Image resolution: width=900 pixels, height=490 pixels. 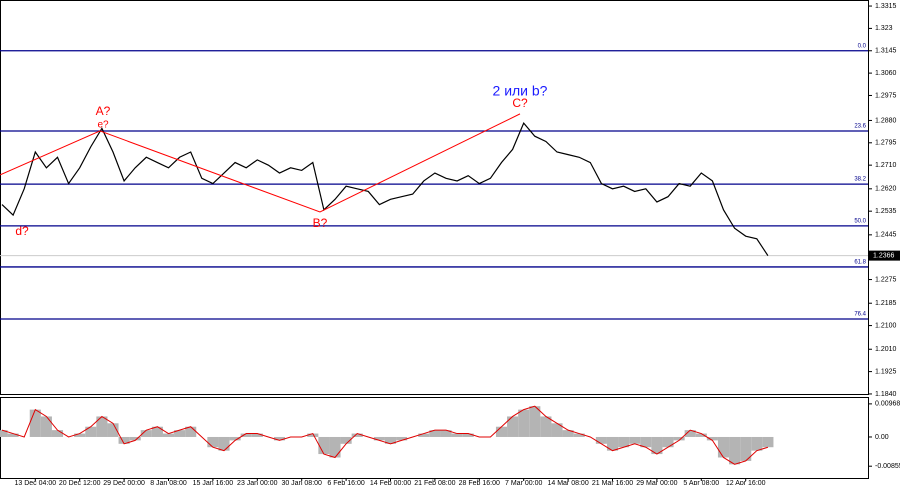 What do you see at coordinates (886, 51) in the screenshot?
I see `y-tick-label: 1.3145` at bounding box center [886, 51].